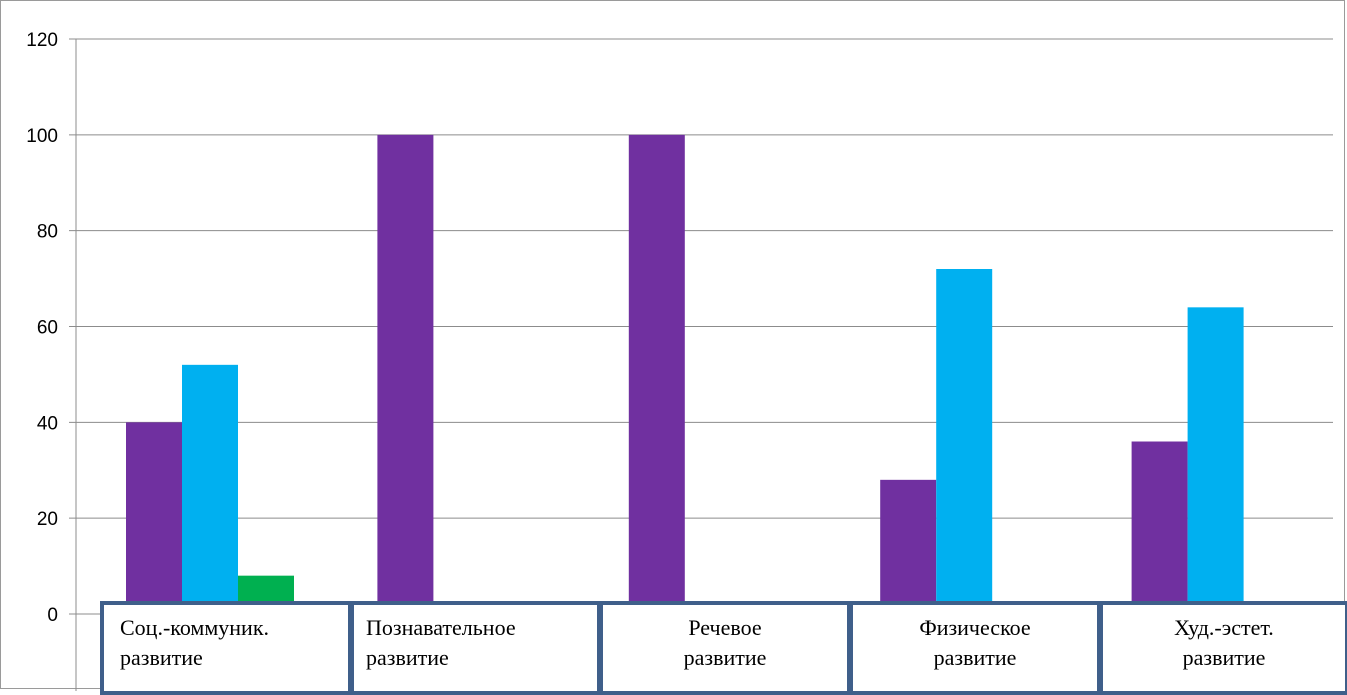  I want to click on y-tick-label: 80, so click(47, 232).